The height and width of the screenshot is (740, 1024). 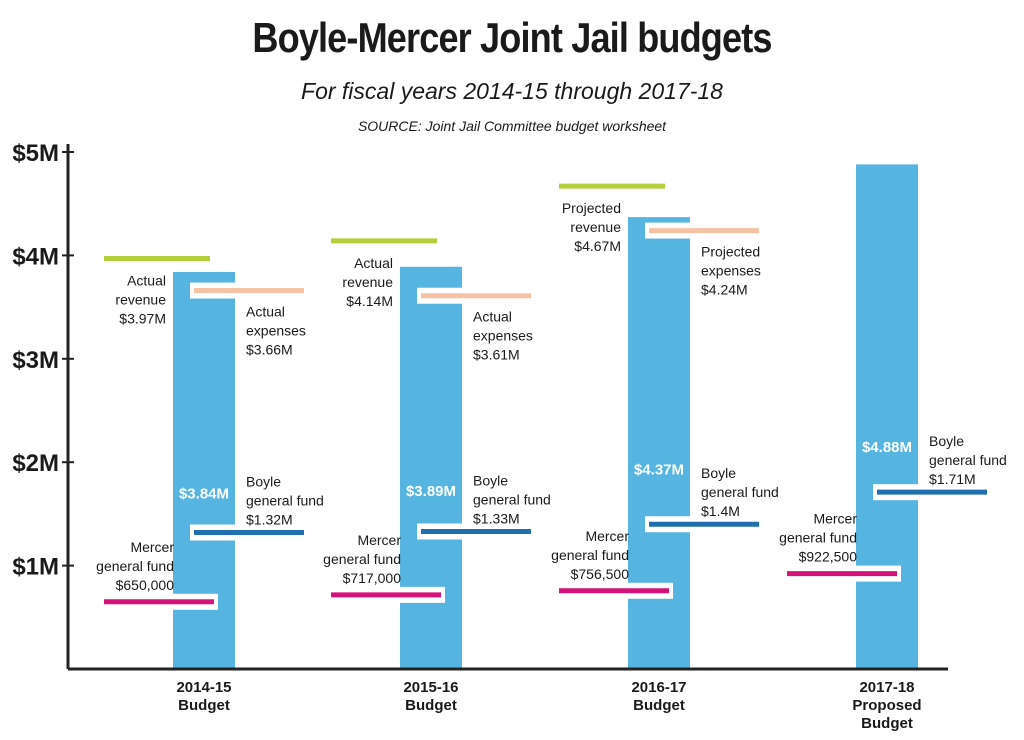 I want to click on mercer-fund-label: $756,500, so click(x=600, y=574).